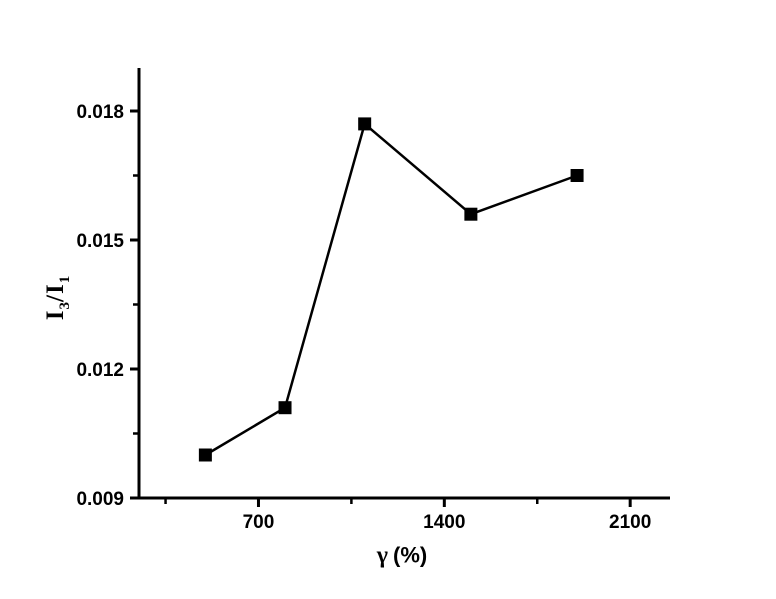 The width and height of the screenshot is (776, 599). What do you see at coordinates (410, 555) in the screenshot?
I see `x-axis-title-units: (%)` at bounding box center [410, 555].